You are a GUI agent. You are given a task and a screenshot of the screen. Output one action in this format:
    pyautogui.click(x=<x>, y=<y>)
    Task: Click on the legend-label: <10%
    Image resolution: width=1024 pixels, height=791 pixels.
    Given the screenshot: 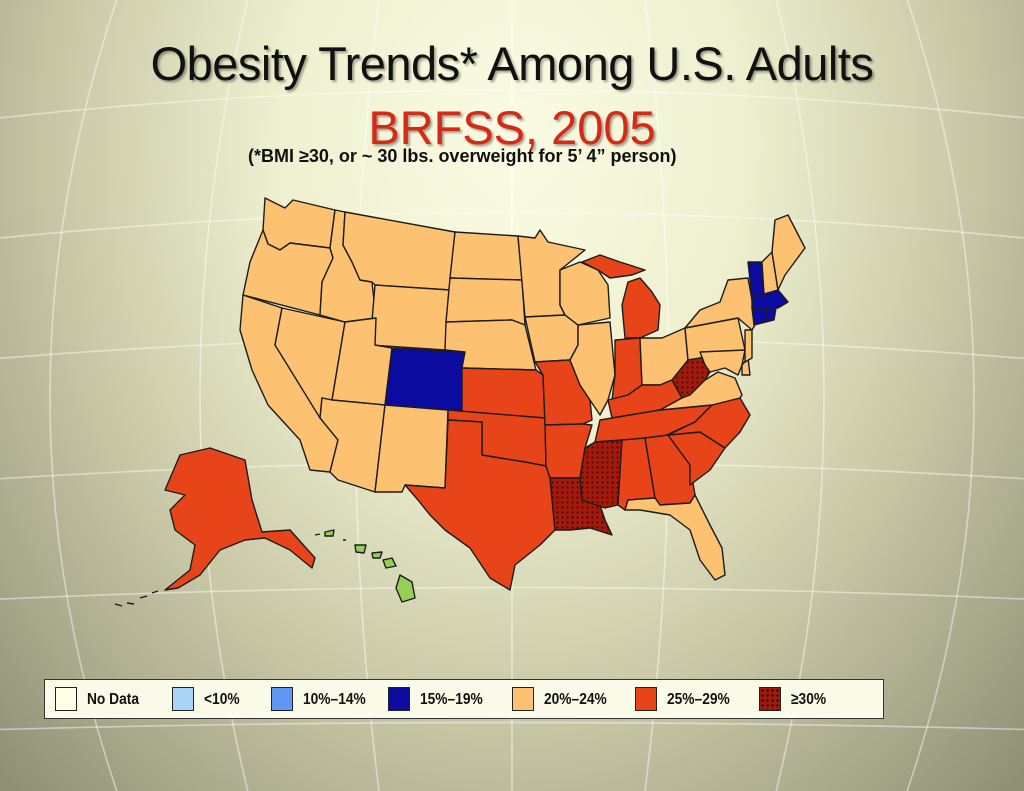 What is the action you would take?
    pyautogui.click(x=222, y=699)
    